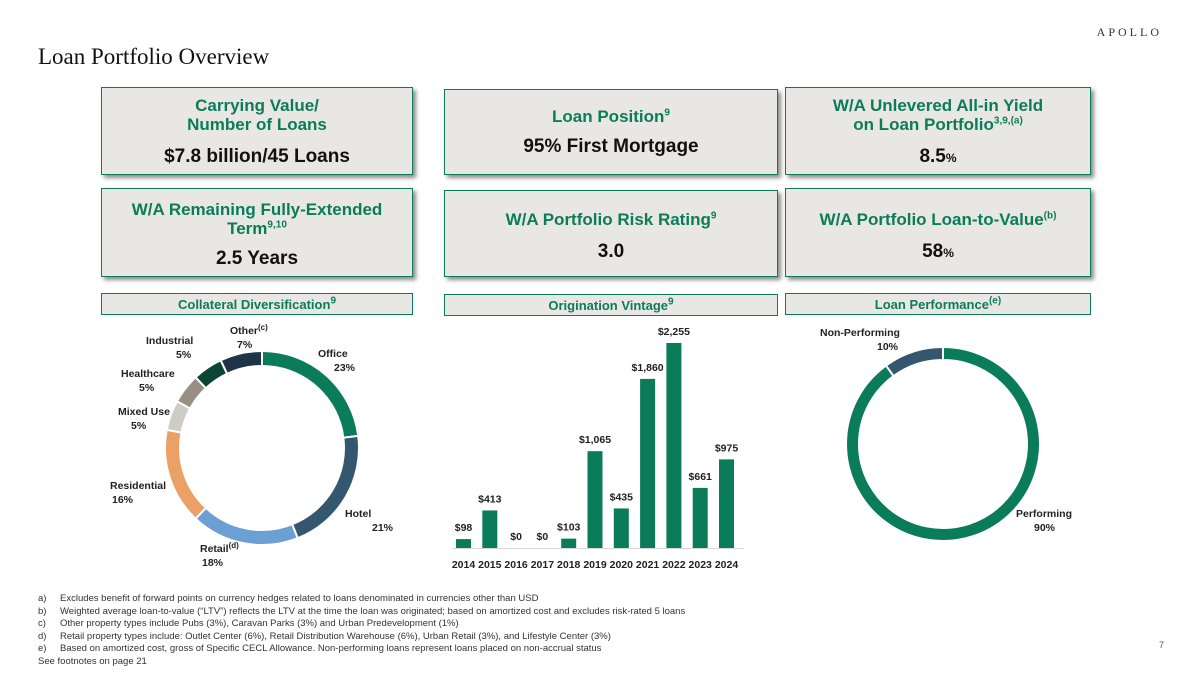  Describe the element at coordinates (1161, 645) in the screenshot. I see `page-number: 7` at that location.